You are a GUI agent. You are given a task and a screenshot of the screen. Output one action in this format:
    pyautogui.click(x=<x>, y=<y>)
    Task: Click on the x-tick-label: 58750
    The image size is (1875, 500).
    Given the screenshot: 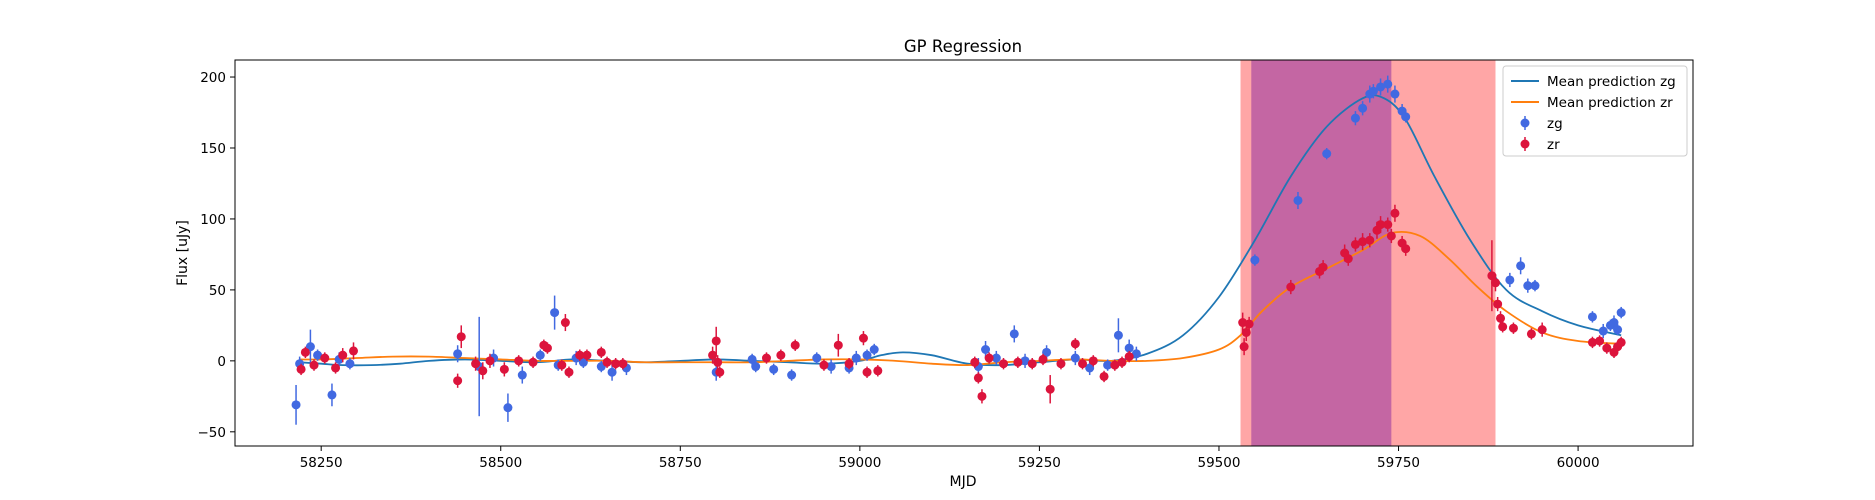 What is the action you would take?
    pyautogui.click(x=680, y=463)
    